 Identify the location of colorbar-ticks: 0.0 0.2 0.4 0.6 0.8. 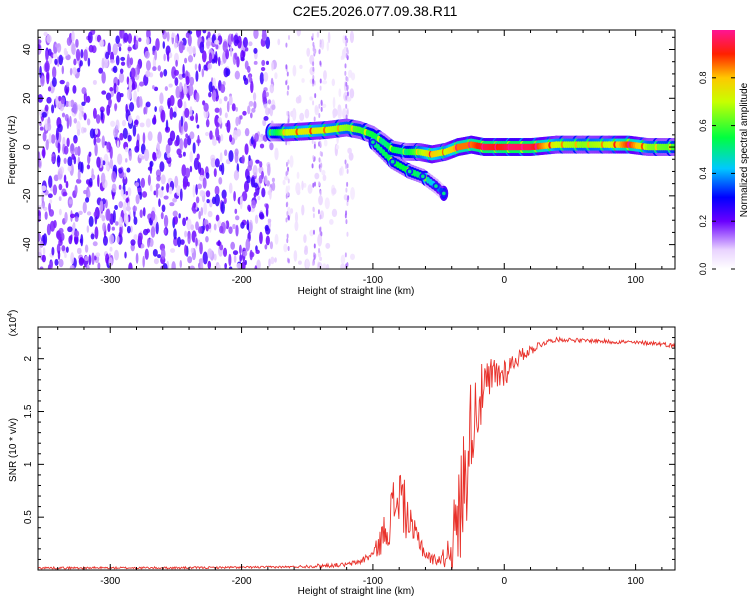
(716, 173).